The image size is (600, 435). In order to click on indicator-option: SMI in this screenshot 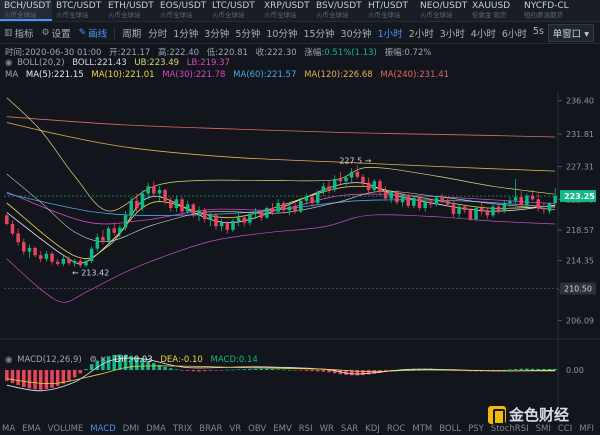, I will do `click(543, 428)`.